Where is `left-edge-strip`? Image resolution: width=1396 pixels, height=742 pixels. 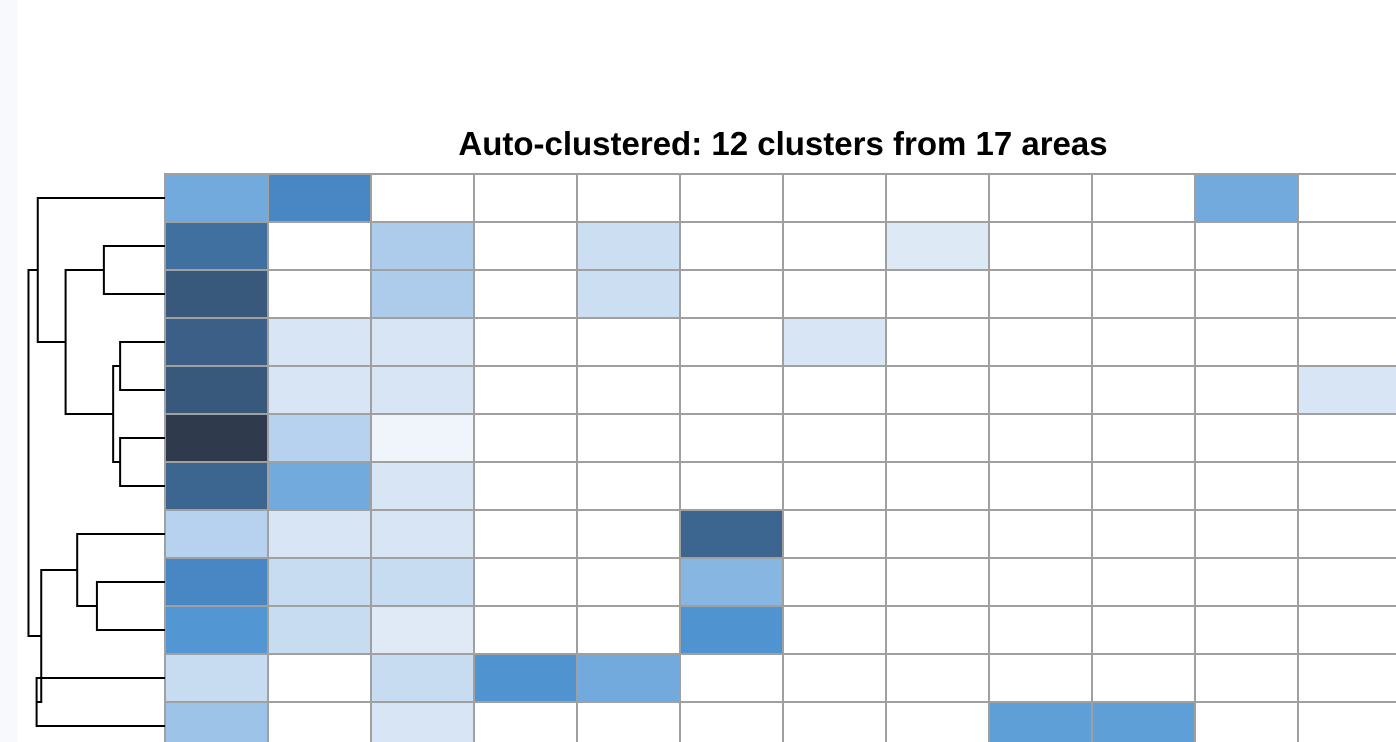
left-edge-strip is located at coordinates (9, 371).